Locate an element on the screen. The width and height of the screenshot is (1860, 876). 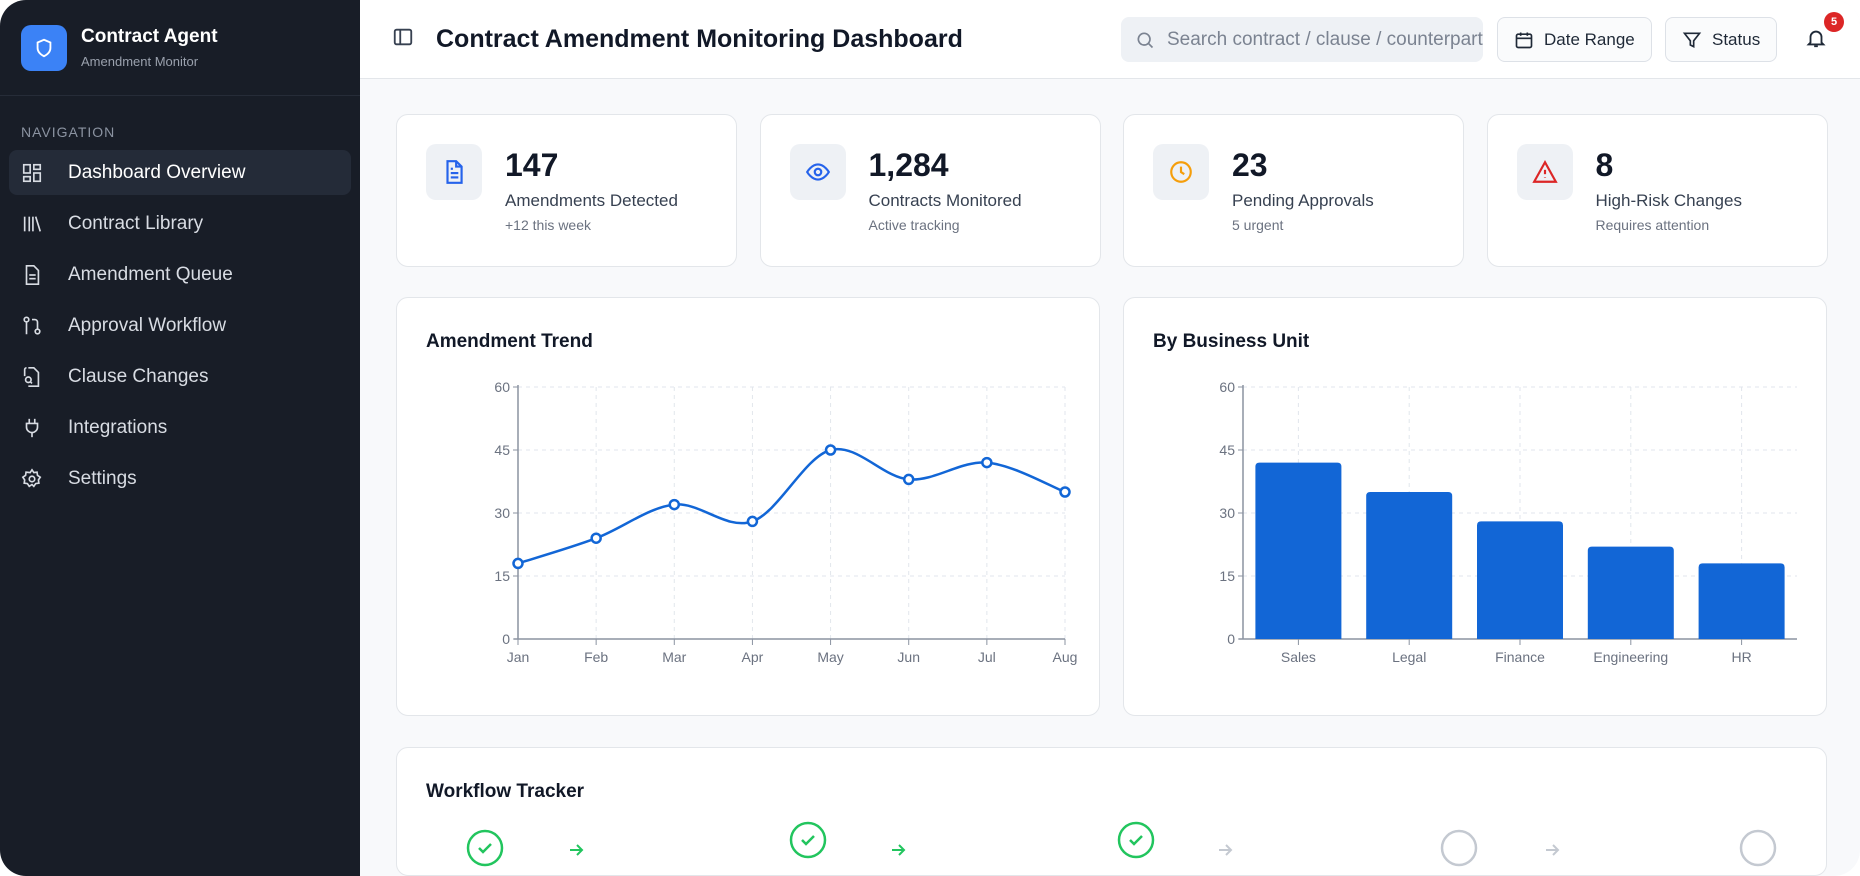
nav-section-label: NAVIGATION is located at coordinates (68, 132).